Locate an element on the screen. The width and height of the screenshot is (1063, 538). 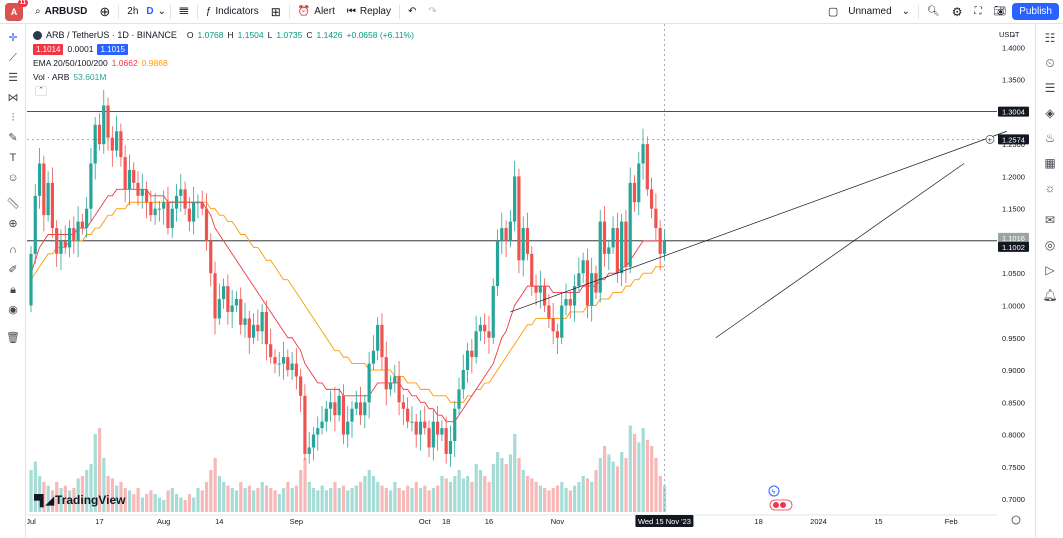
interval-2h-button: 2h is located at coordinates (132, 12).